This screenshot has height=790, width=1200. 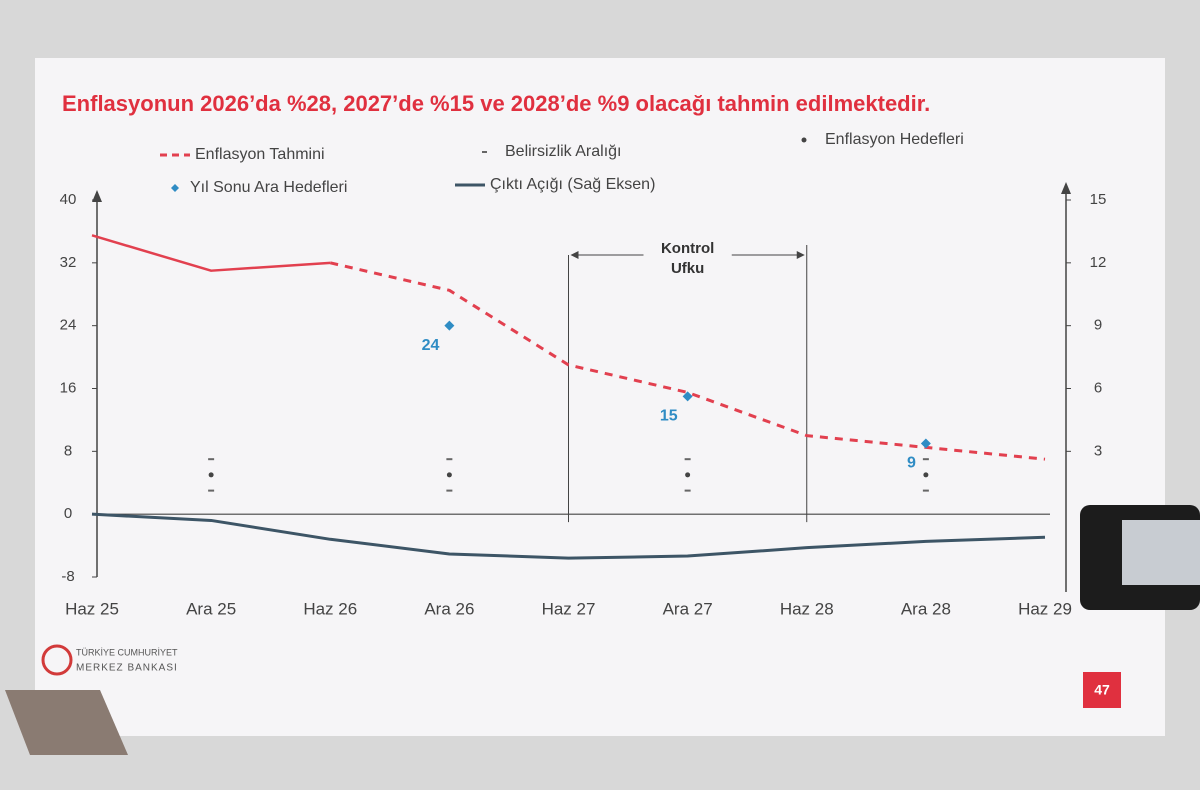 I want to click on data-label: 9, so click(x=911, y=463).